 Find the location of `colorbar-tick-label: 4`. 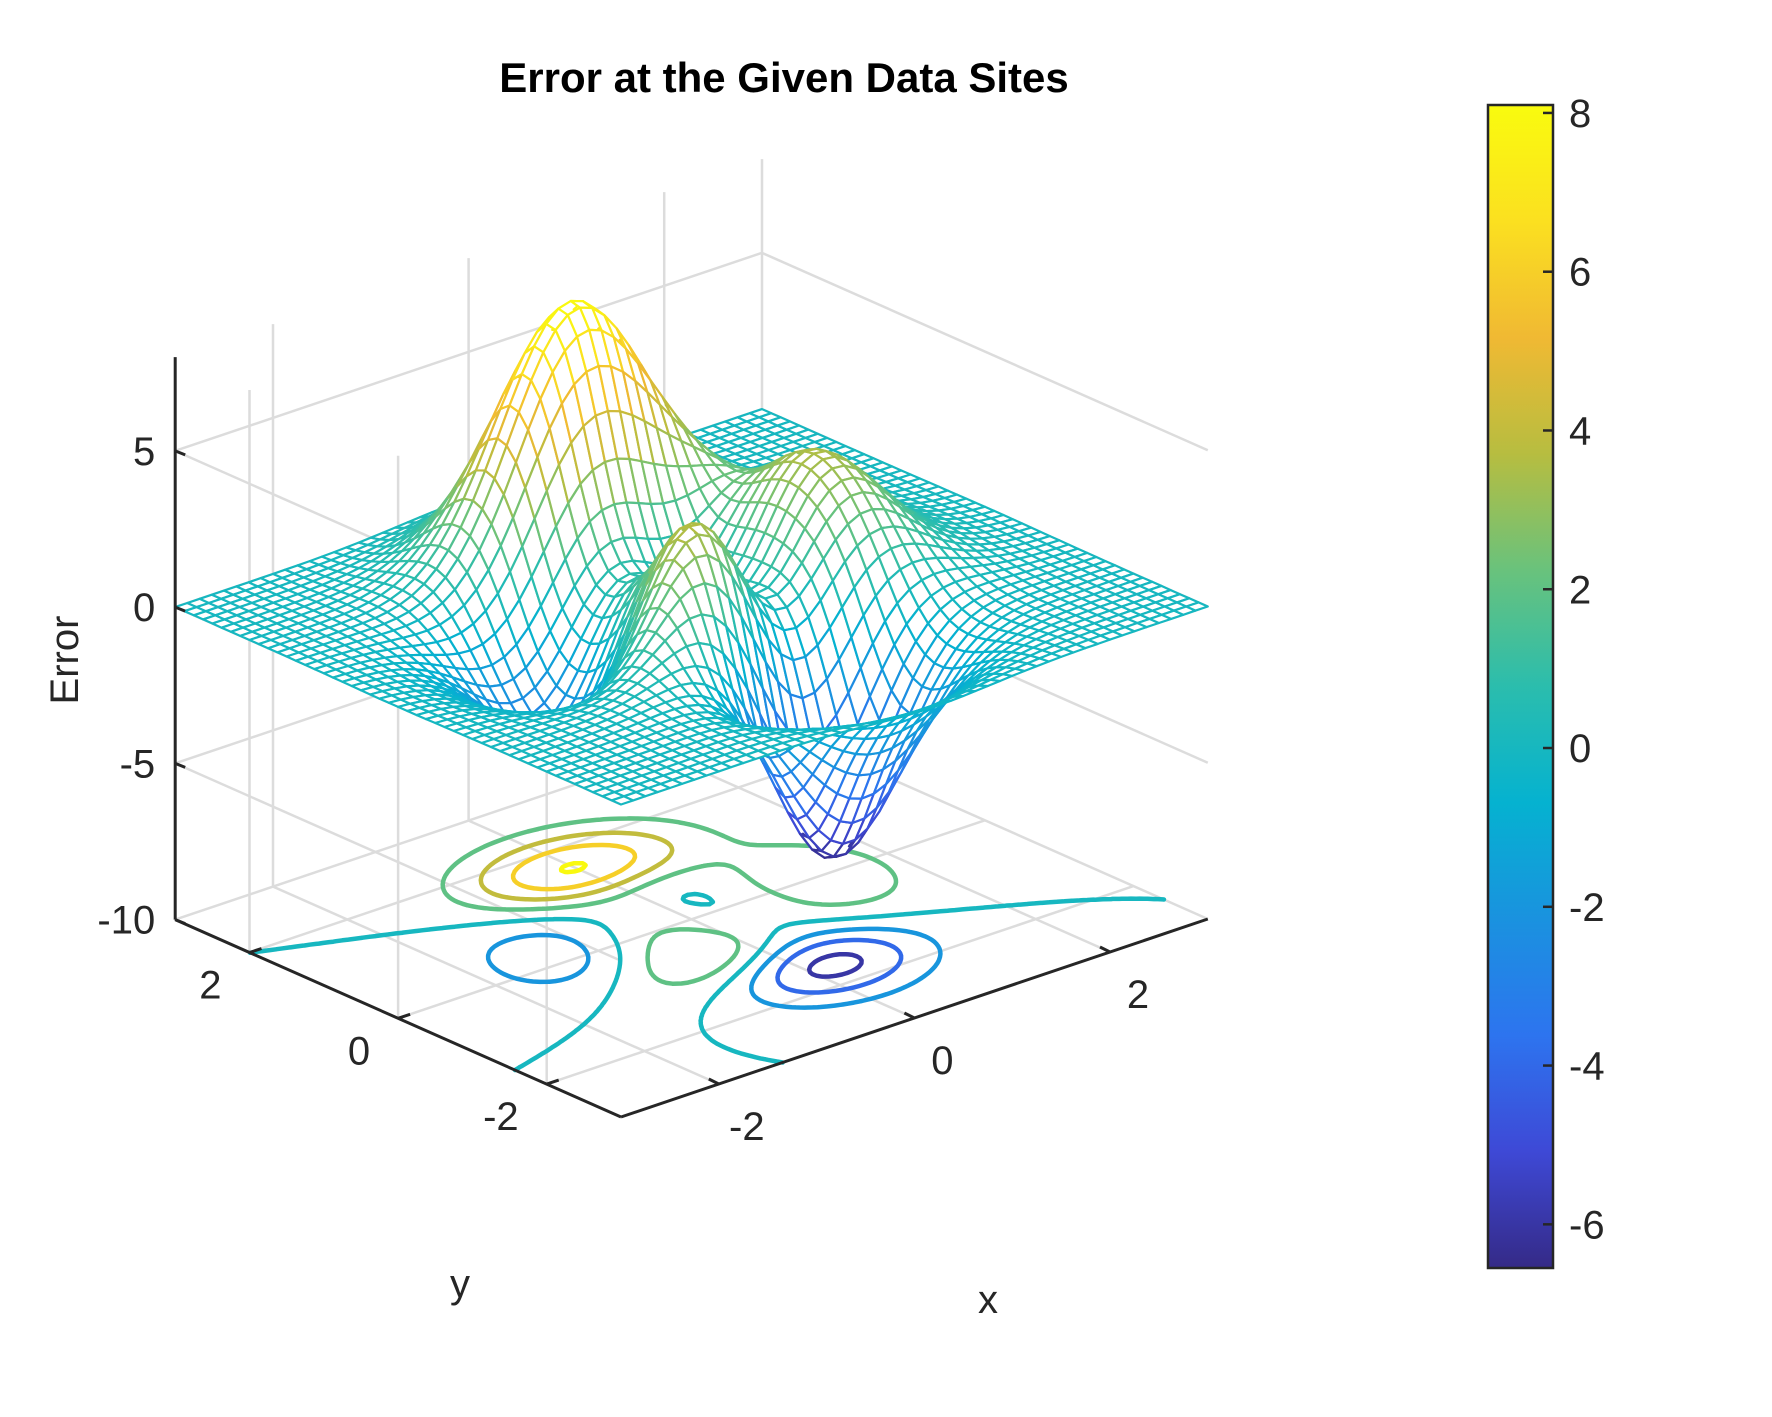

colorbar-tick-label: 4 is located at coordinates (1580, 431).